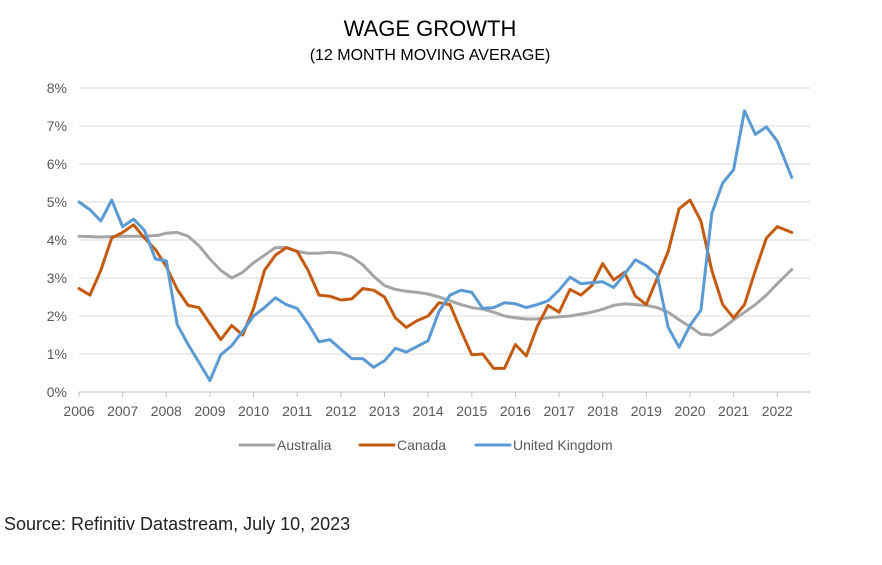  What do you see at coordinates (515, 411) in the screenshot?
I see `x-tick-label: 2016` at bounding box center [515, 411].